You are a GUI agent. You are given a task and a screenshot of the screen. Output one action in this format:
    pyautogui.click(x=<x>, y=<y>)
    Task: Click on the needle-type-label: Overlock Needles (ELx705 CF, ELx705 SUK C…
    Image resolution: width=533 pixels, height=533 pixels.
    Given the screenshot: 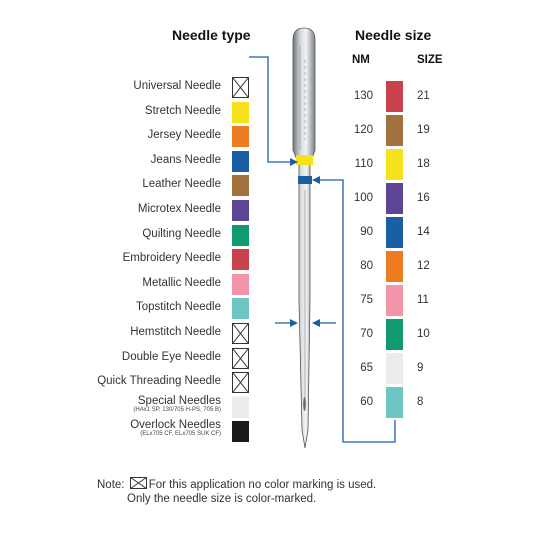 What is the action you would take?
    pyautogui.click(x=121, y=428)
    